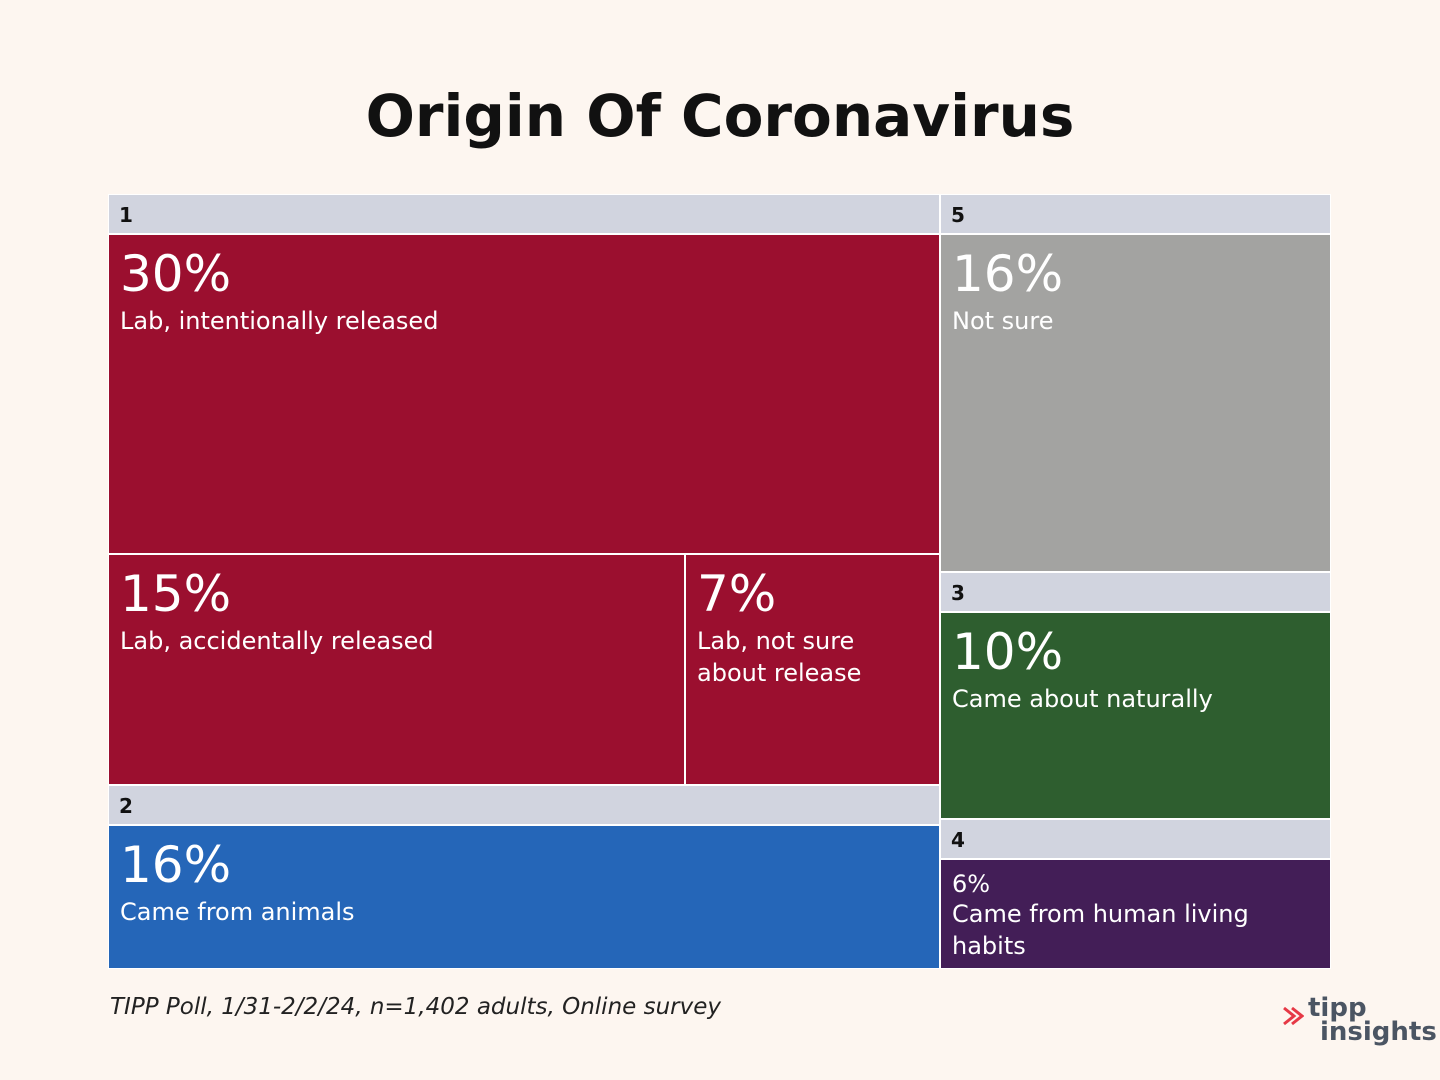  What do you see at coordinates (1135, 715) in the screenshot?
I see `treemap-cell: 10% Came about naturally` at bounding box center [1135, 715].